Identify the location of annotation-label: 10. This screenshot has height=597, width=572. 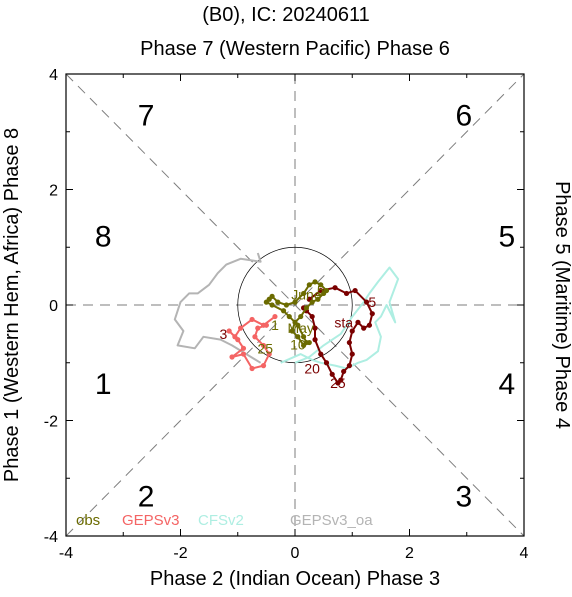
(298, 344).